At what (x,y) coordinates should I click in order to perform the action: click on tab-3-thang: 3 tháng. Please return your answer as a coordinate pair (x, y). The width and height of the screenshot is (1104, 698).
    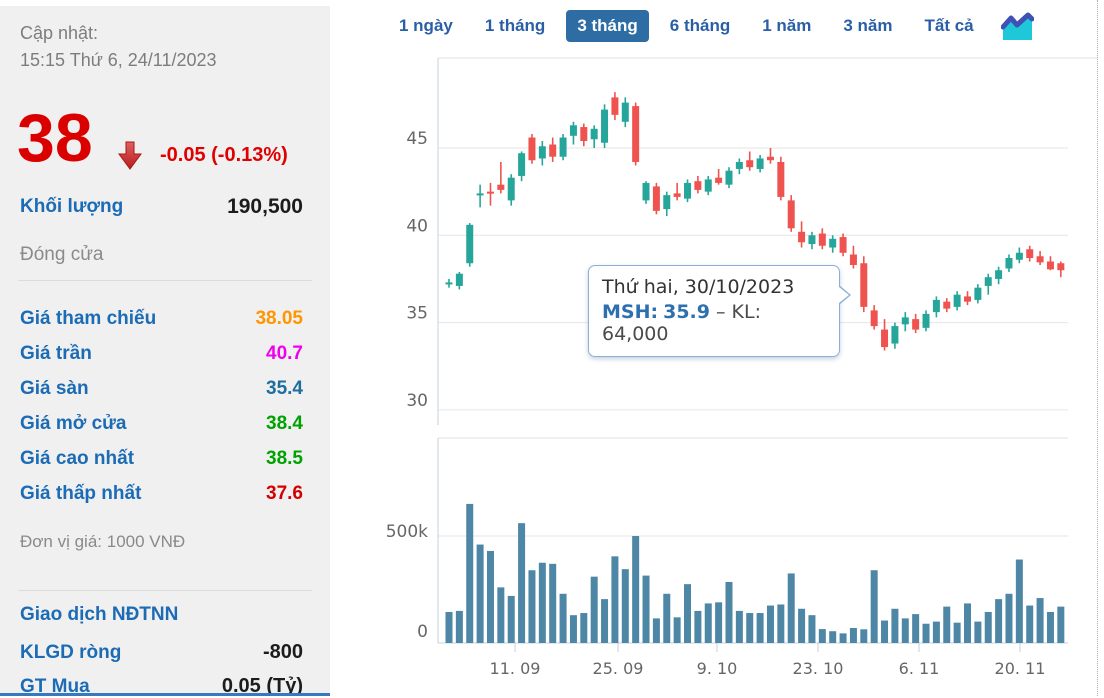
    Looking at the image, I should click on (607, 26).